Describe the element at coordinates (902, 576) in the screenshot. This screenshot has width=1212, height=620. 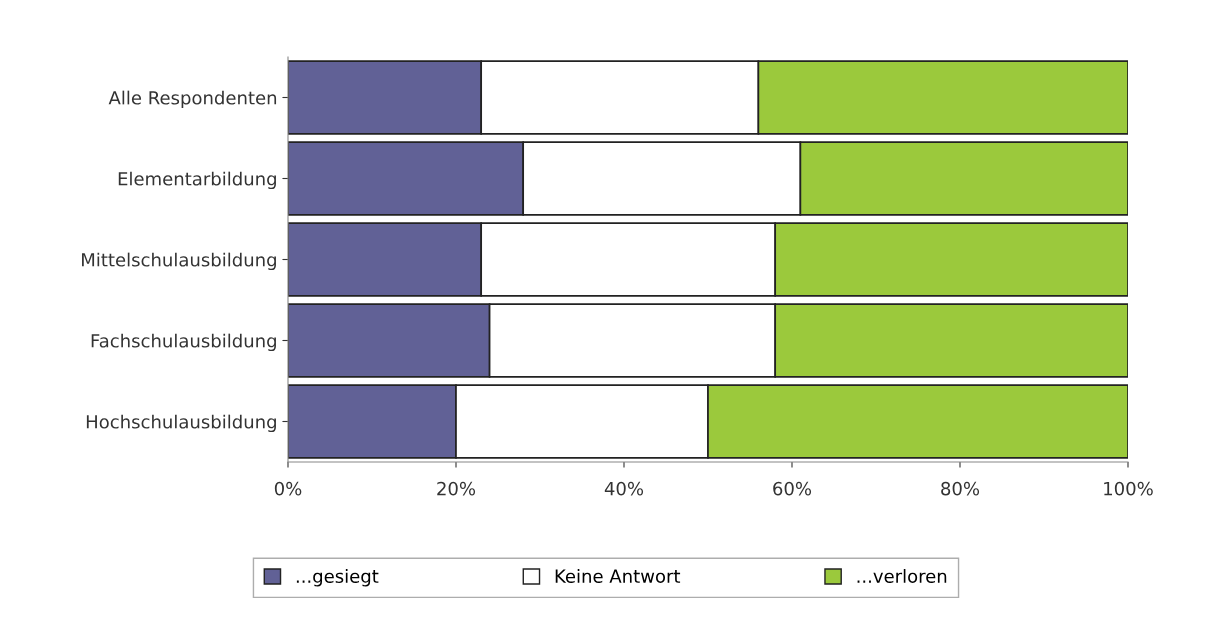
I see `legend-label: ...verloren` at that location.